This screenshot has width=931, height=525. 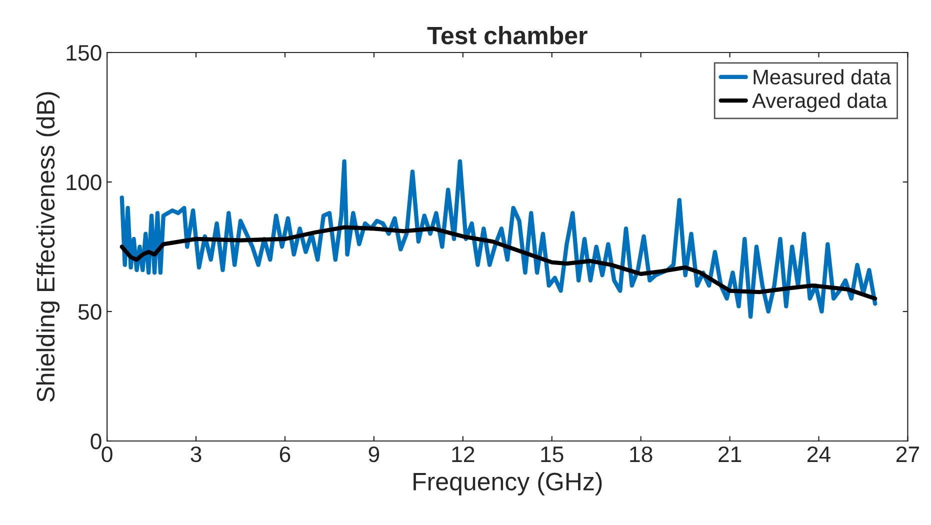 What do you see at coordinates (90, 312) in the screenshot?
I see `y-tick-label: 50` at bounding box center [90, 312].